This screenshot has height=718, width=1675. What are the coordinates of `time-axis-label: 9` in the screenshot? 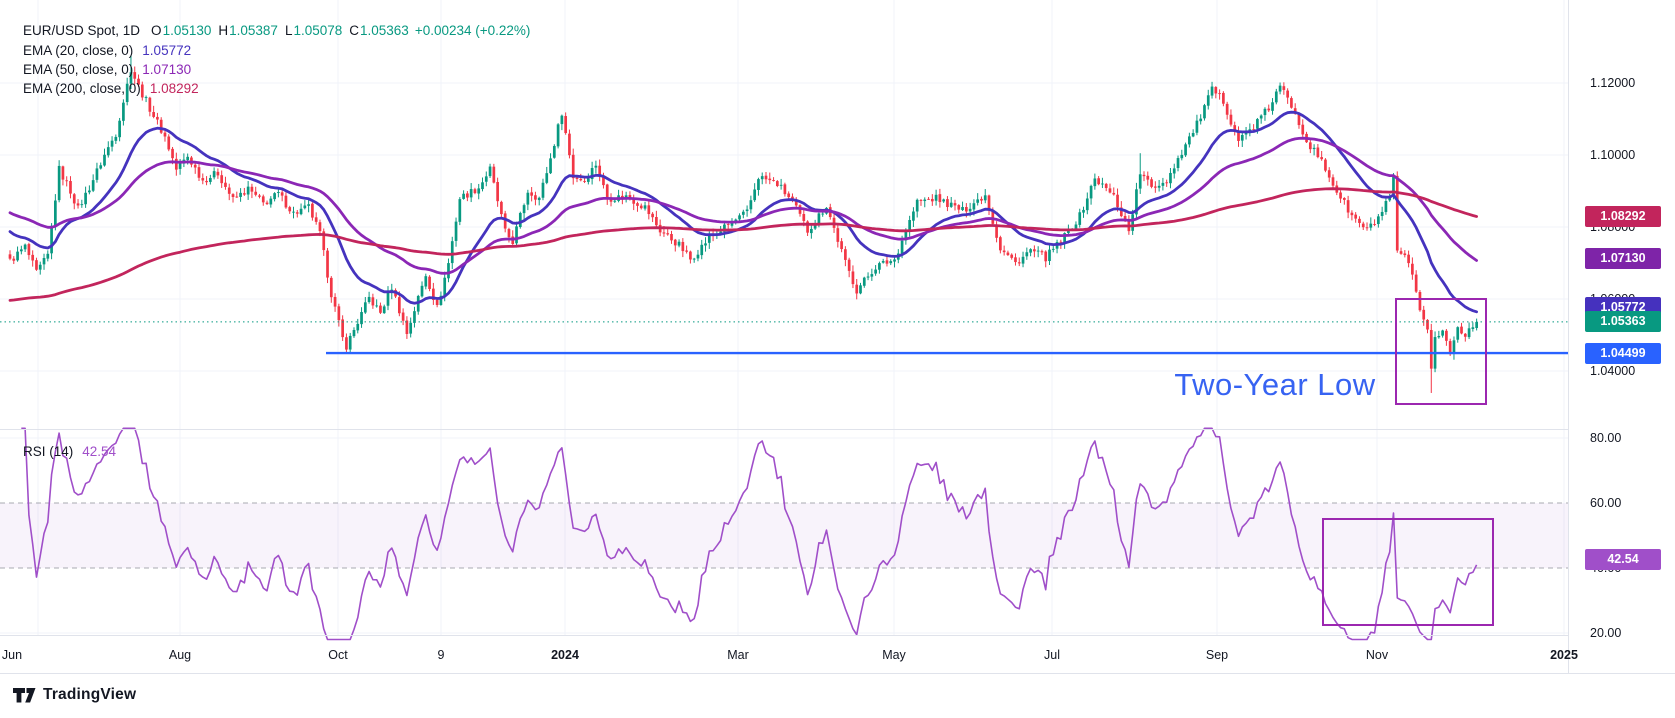 It's located at (441, 655).